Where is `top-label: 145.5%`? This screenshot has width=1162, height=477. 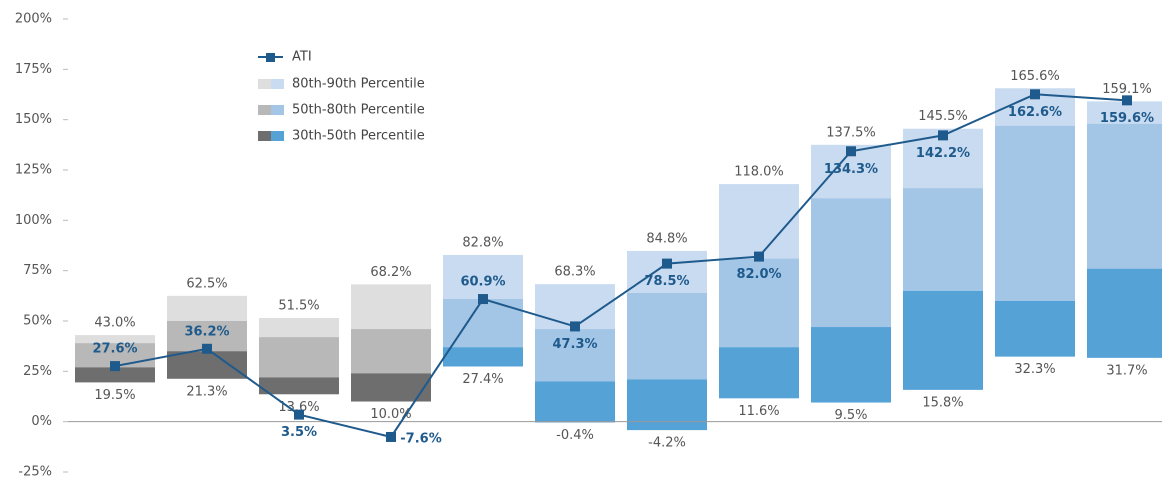
top-label: 145.5% is located at coordinates (943, 116).